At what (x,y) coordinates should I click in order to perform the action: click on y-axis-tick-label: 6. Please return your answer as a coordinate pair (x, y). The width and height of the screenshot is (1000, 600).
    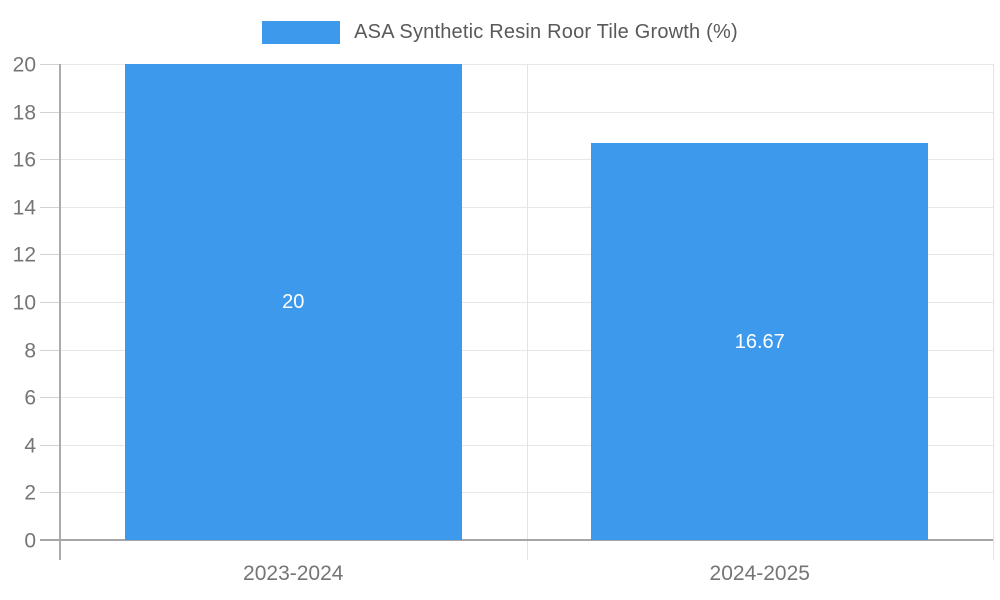
    Looking at the image, I should click on (30, 398).